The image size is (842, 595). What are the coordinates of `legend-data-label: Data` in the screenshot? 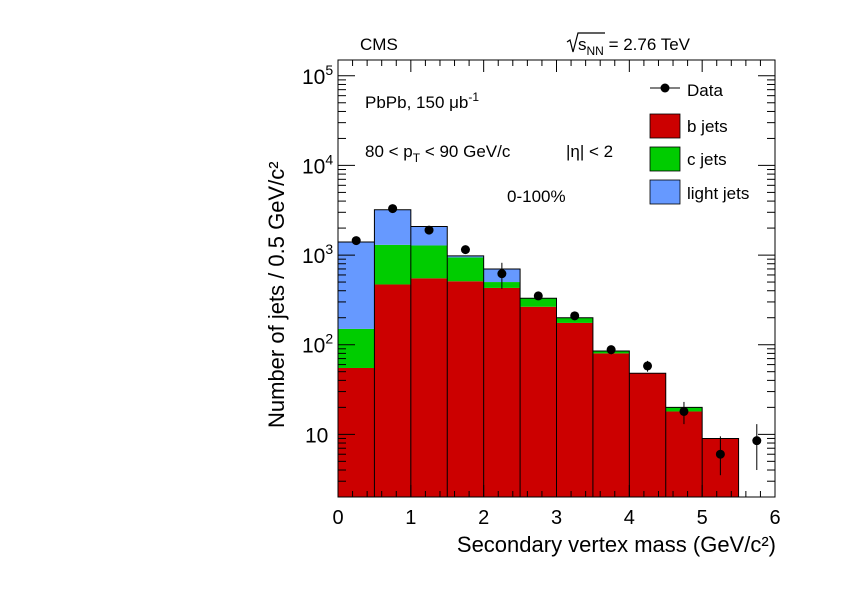 It's located at (705, 90).